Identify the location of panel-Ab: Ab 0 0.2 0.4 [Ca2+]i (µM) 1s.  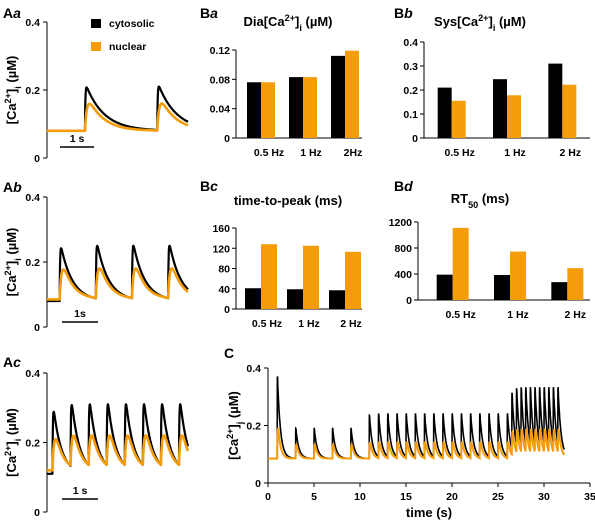
(96, 256).